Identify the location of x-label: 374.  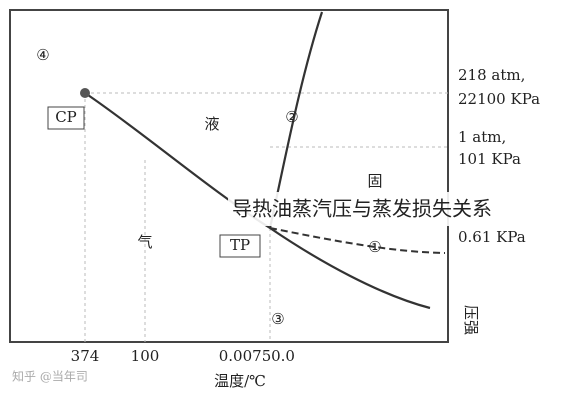
(85, 356).